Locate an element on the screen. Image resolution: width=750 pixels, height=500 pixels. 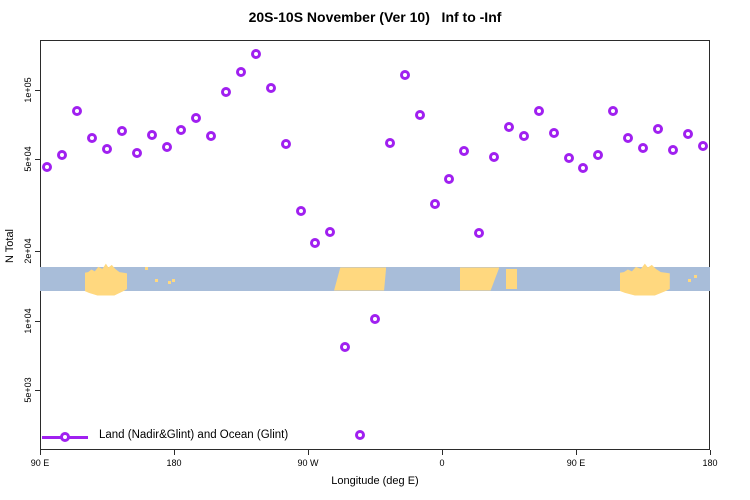
y-tick-label: 5e+04 is located at coordinates (28, 159).